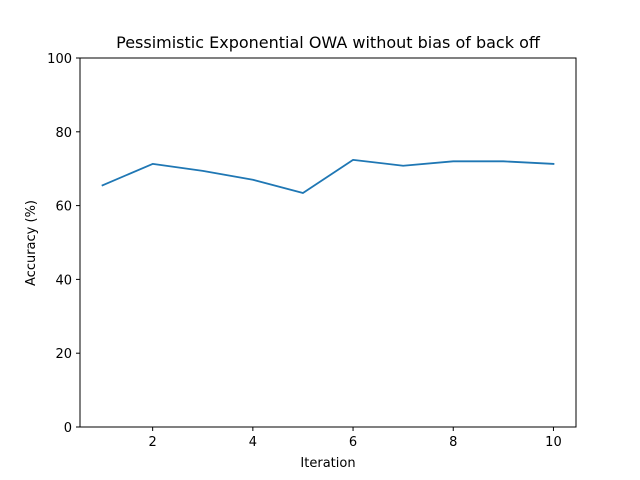 The height and width of the screenshot is (480, 640). Describe the element at coordinates (68, 428) in the screenshot. I see `y-tick-label: 0` at that location.